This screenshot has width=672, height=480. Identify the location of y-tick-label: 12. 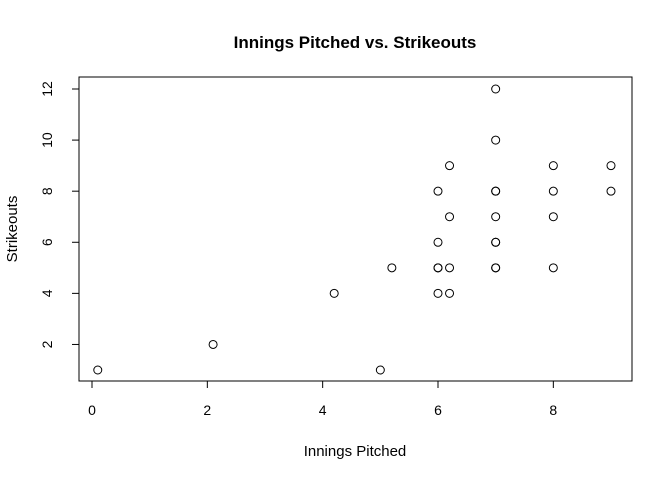
(47, 89).